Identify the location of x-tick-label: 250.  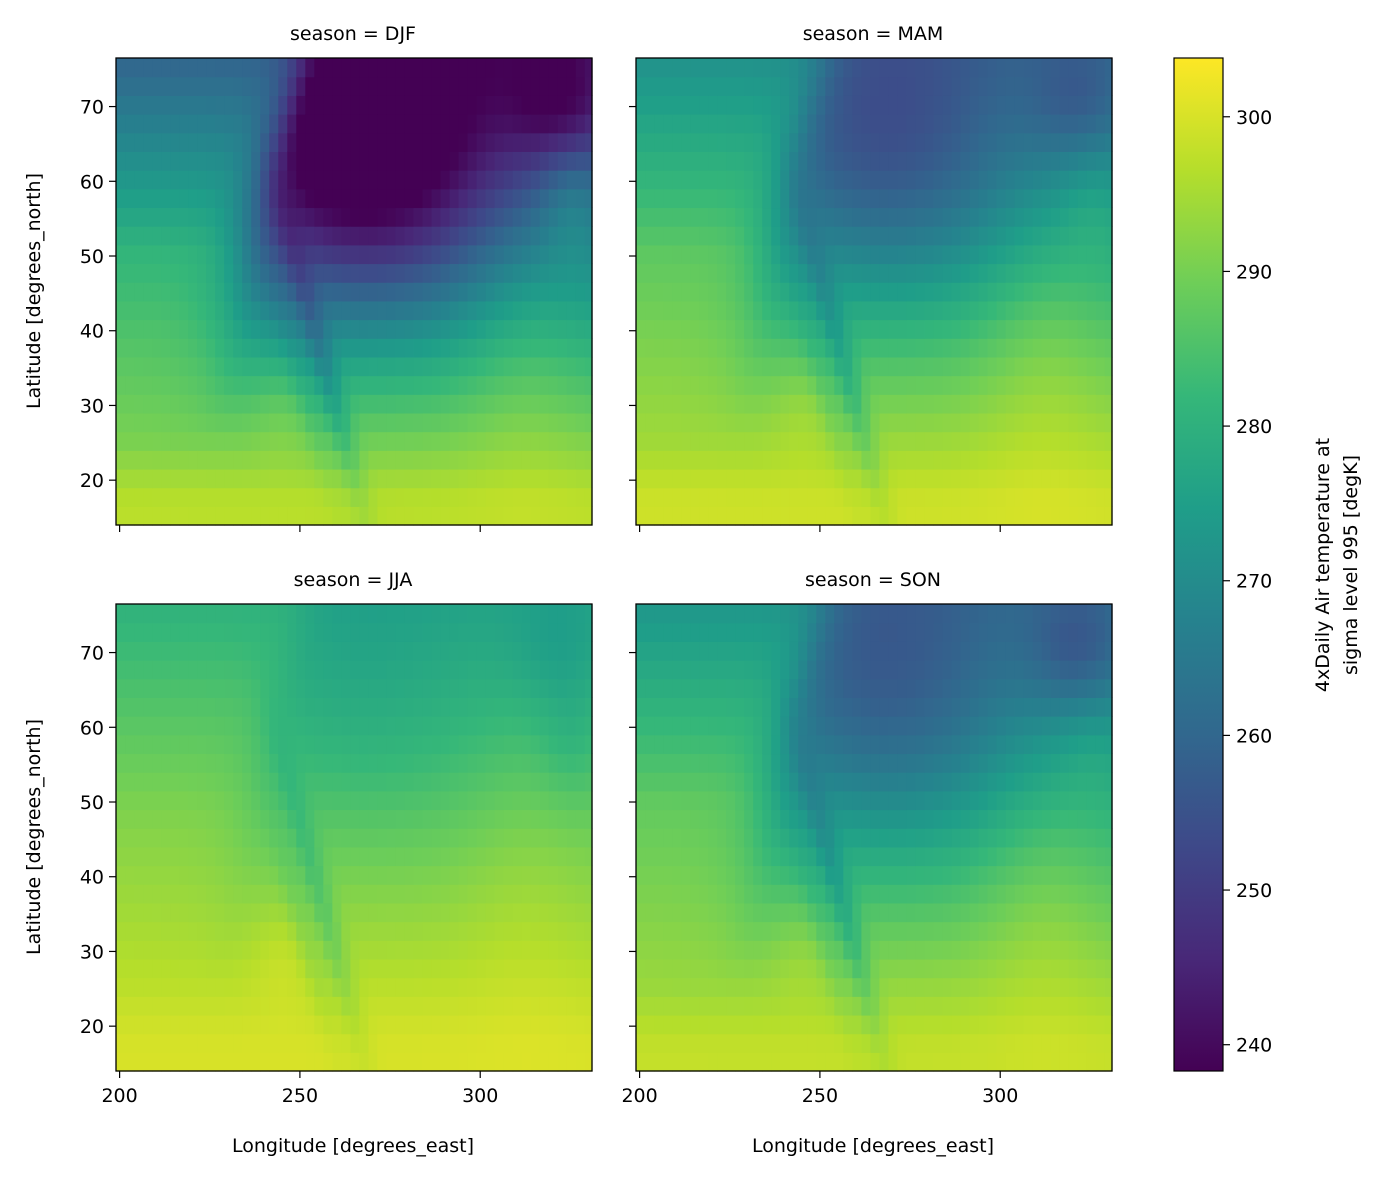
(300, 1096).